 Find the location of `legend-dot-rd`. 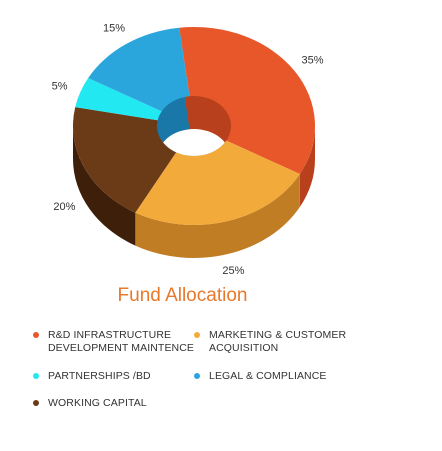

legend-dot-rd is located at coordinates (36, 335).